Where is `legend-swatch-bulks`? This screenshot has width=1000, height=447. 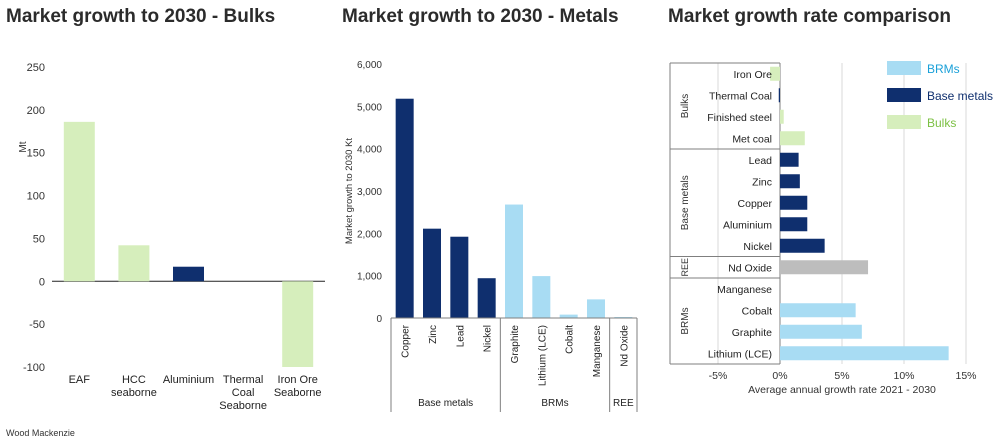 legend-swatch-bulks is located at coordinates (904, 122).